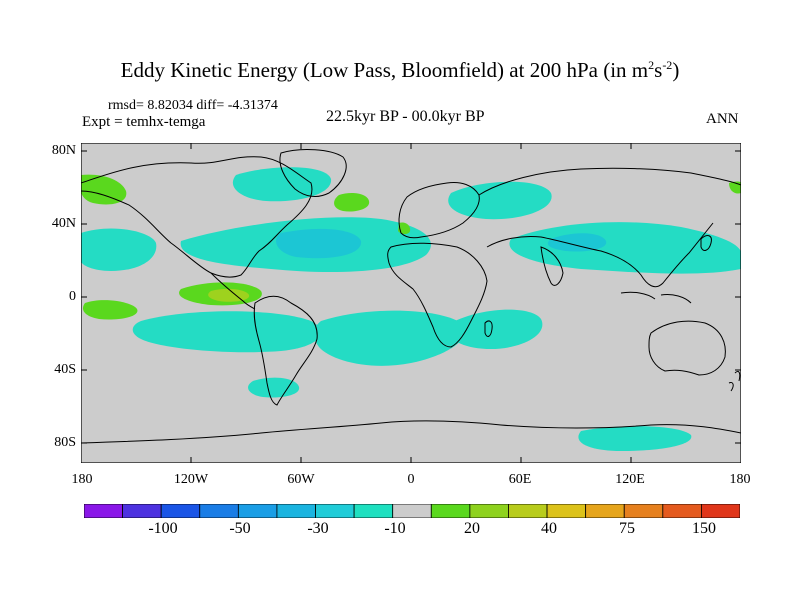 The image size is (800, 600). What do you see at coordinates (240, 528) in the screenshot?
I see `colorbar-label-neg50: -50` at bounding box center [240, 528].